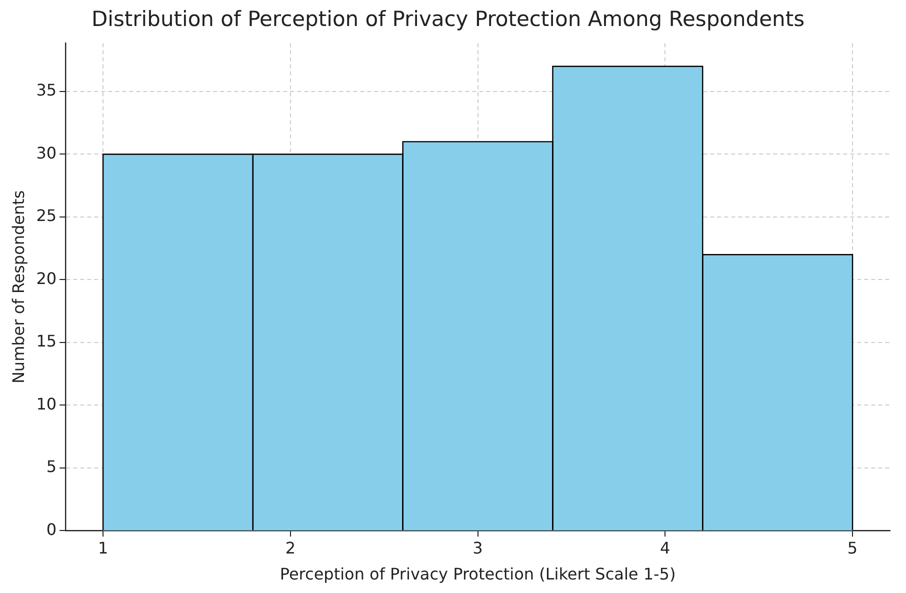  I want to click on y-axis-title: Number of Respondents, so click(18, 287).